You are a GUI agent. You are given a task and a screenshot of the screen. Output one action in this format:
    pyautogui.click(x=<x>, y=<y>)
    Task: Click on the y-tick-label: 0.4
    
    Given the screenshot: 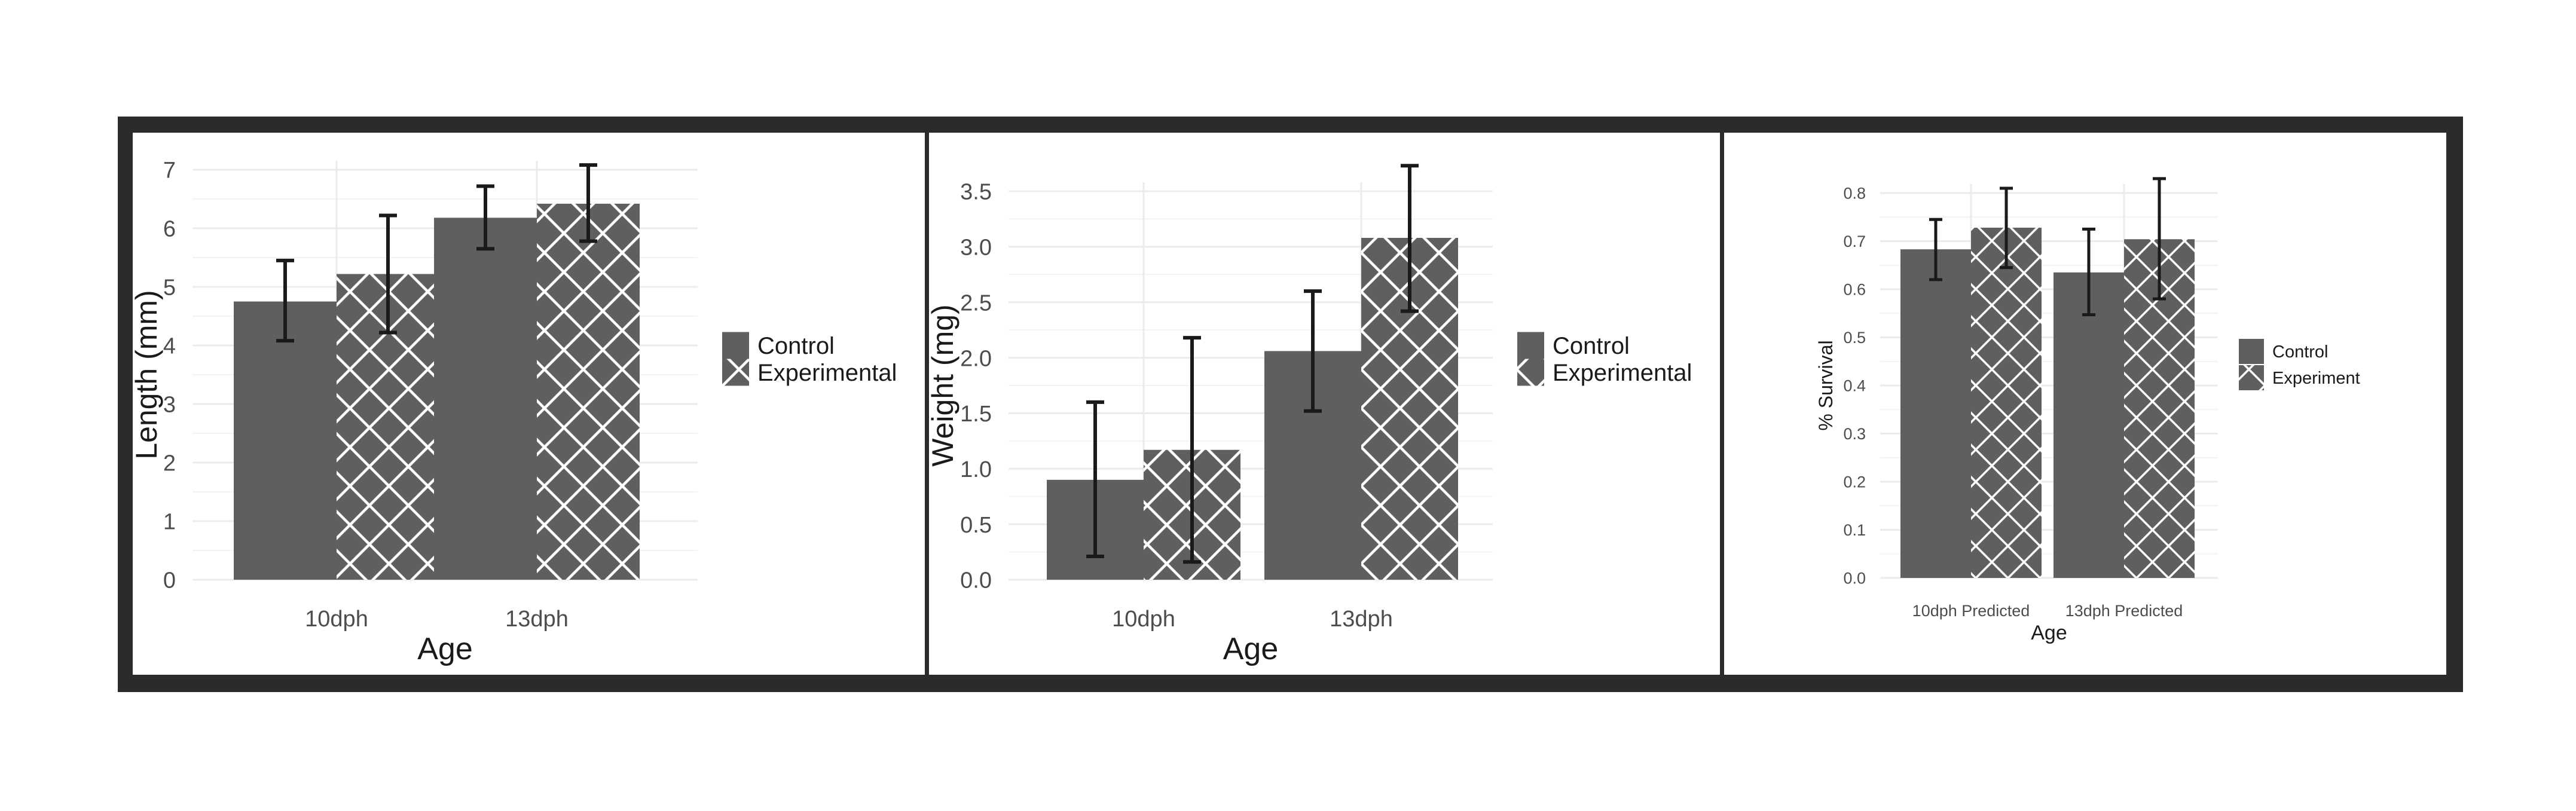 What is the action you would take?
    pyautogui.click(x=1855, y=386)
    